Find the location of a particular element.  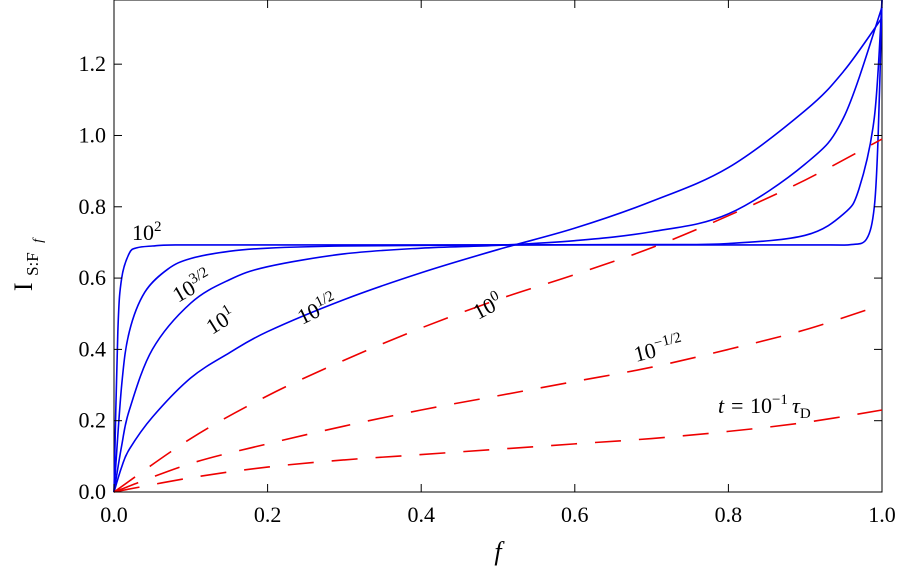

curve-label-6: t = 10−1 τD is located at coordinates (764, 407).